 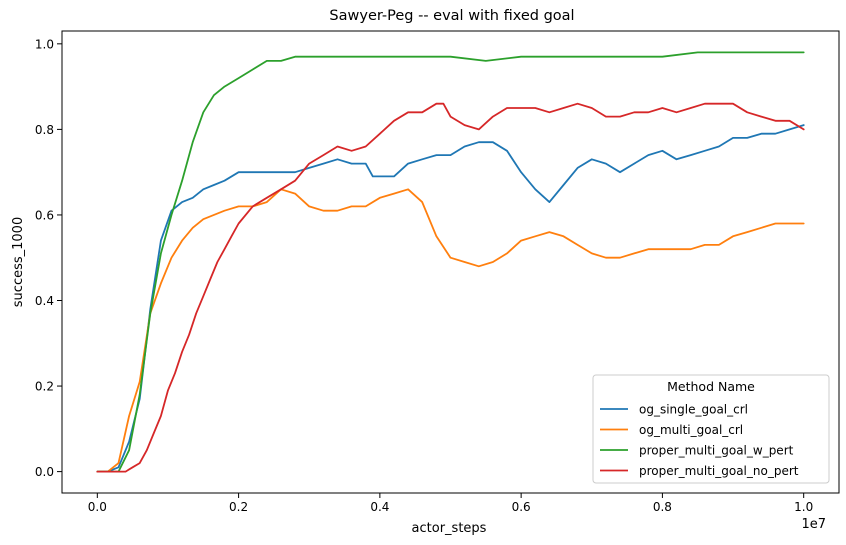 What do you see at coordinates (716, 451) in the screenshot?
I see `legend-label-proper-multi-goal-w-pert: proper_multi_goal_w_pert` at bounding box center [716, 451].